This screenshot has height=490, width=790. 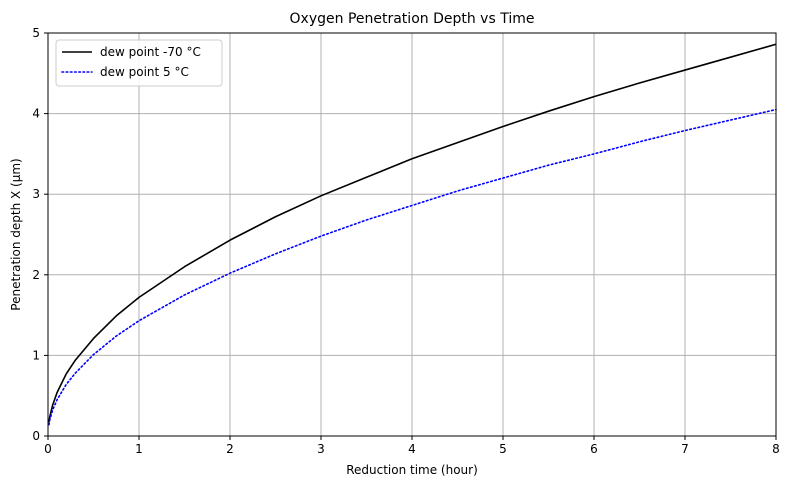 I want to click on y-axis-label: Penetration depth X (μm), so click(x=16, y=234).